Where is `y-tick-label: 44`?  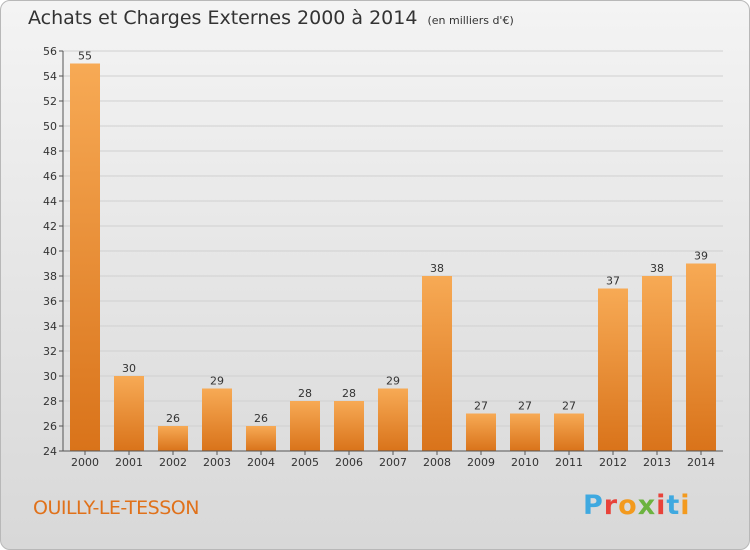 y-tick-label: 44 is located at coordinates (50, 201).